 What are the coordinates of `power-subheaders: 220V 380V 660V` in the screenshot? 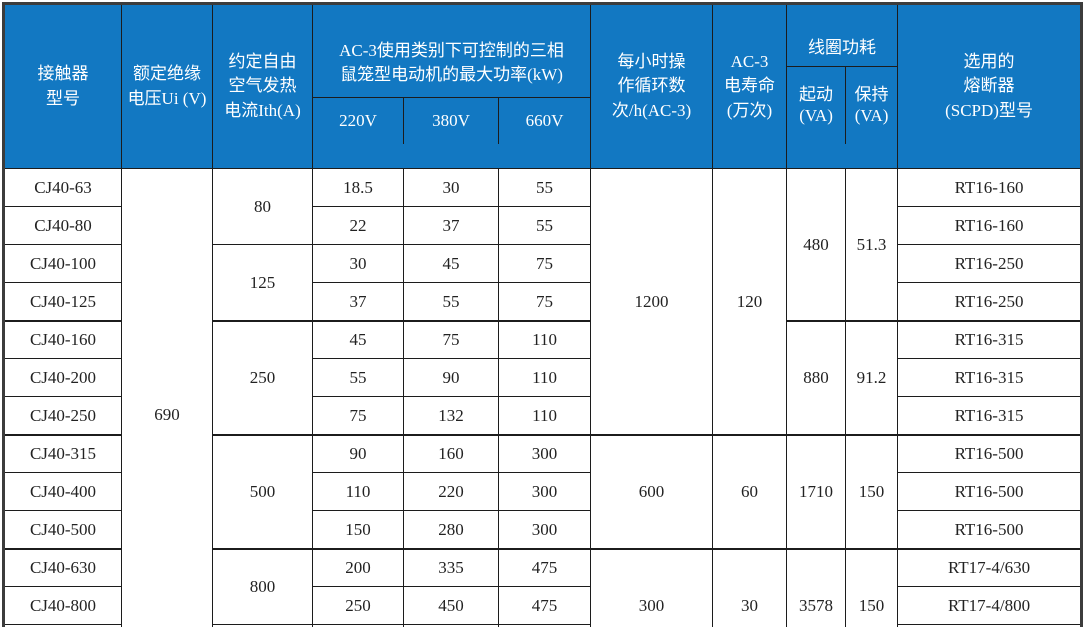 It's located at (451, 120).